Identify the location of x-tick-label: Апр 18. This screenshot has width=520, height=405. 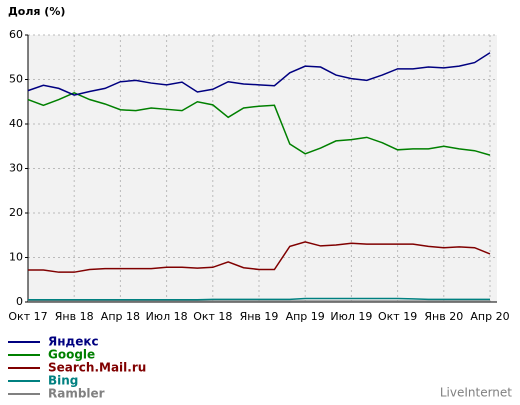
(120, 316).